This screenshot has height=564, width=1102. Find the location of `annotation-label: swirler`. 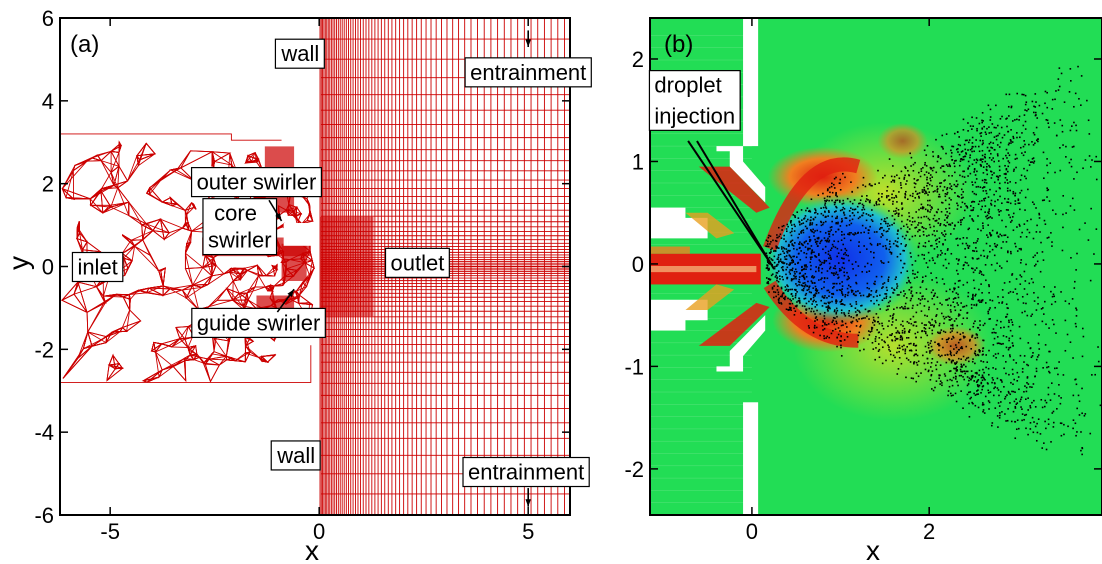

annotation-label: swirler is located at coordinates (240, 240).